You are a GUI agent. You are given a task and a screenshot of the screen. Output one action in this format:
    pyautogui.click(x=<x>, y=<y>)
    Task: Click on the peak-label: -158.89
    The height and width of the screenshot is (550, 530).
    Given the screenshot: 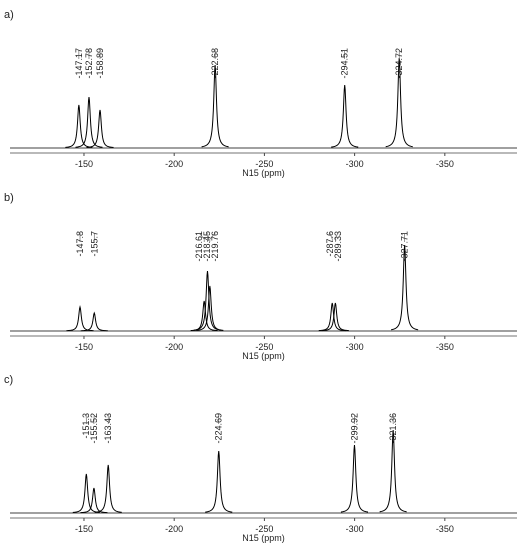 What is the action you would take?
    pyautogui.click(x=100, y=63)
    